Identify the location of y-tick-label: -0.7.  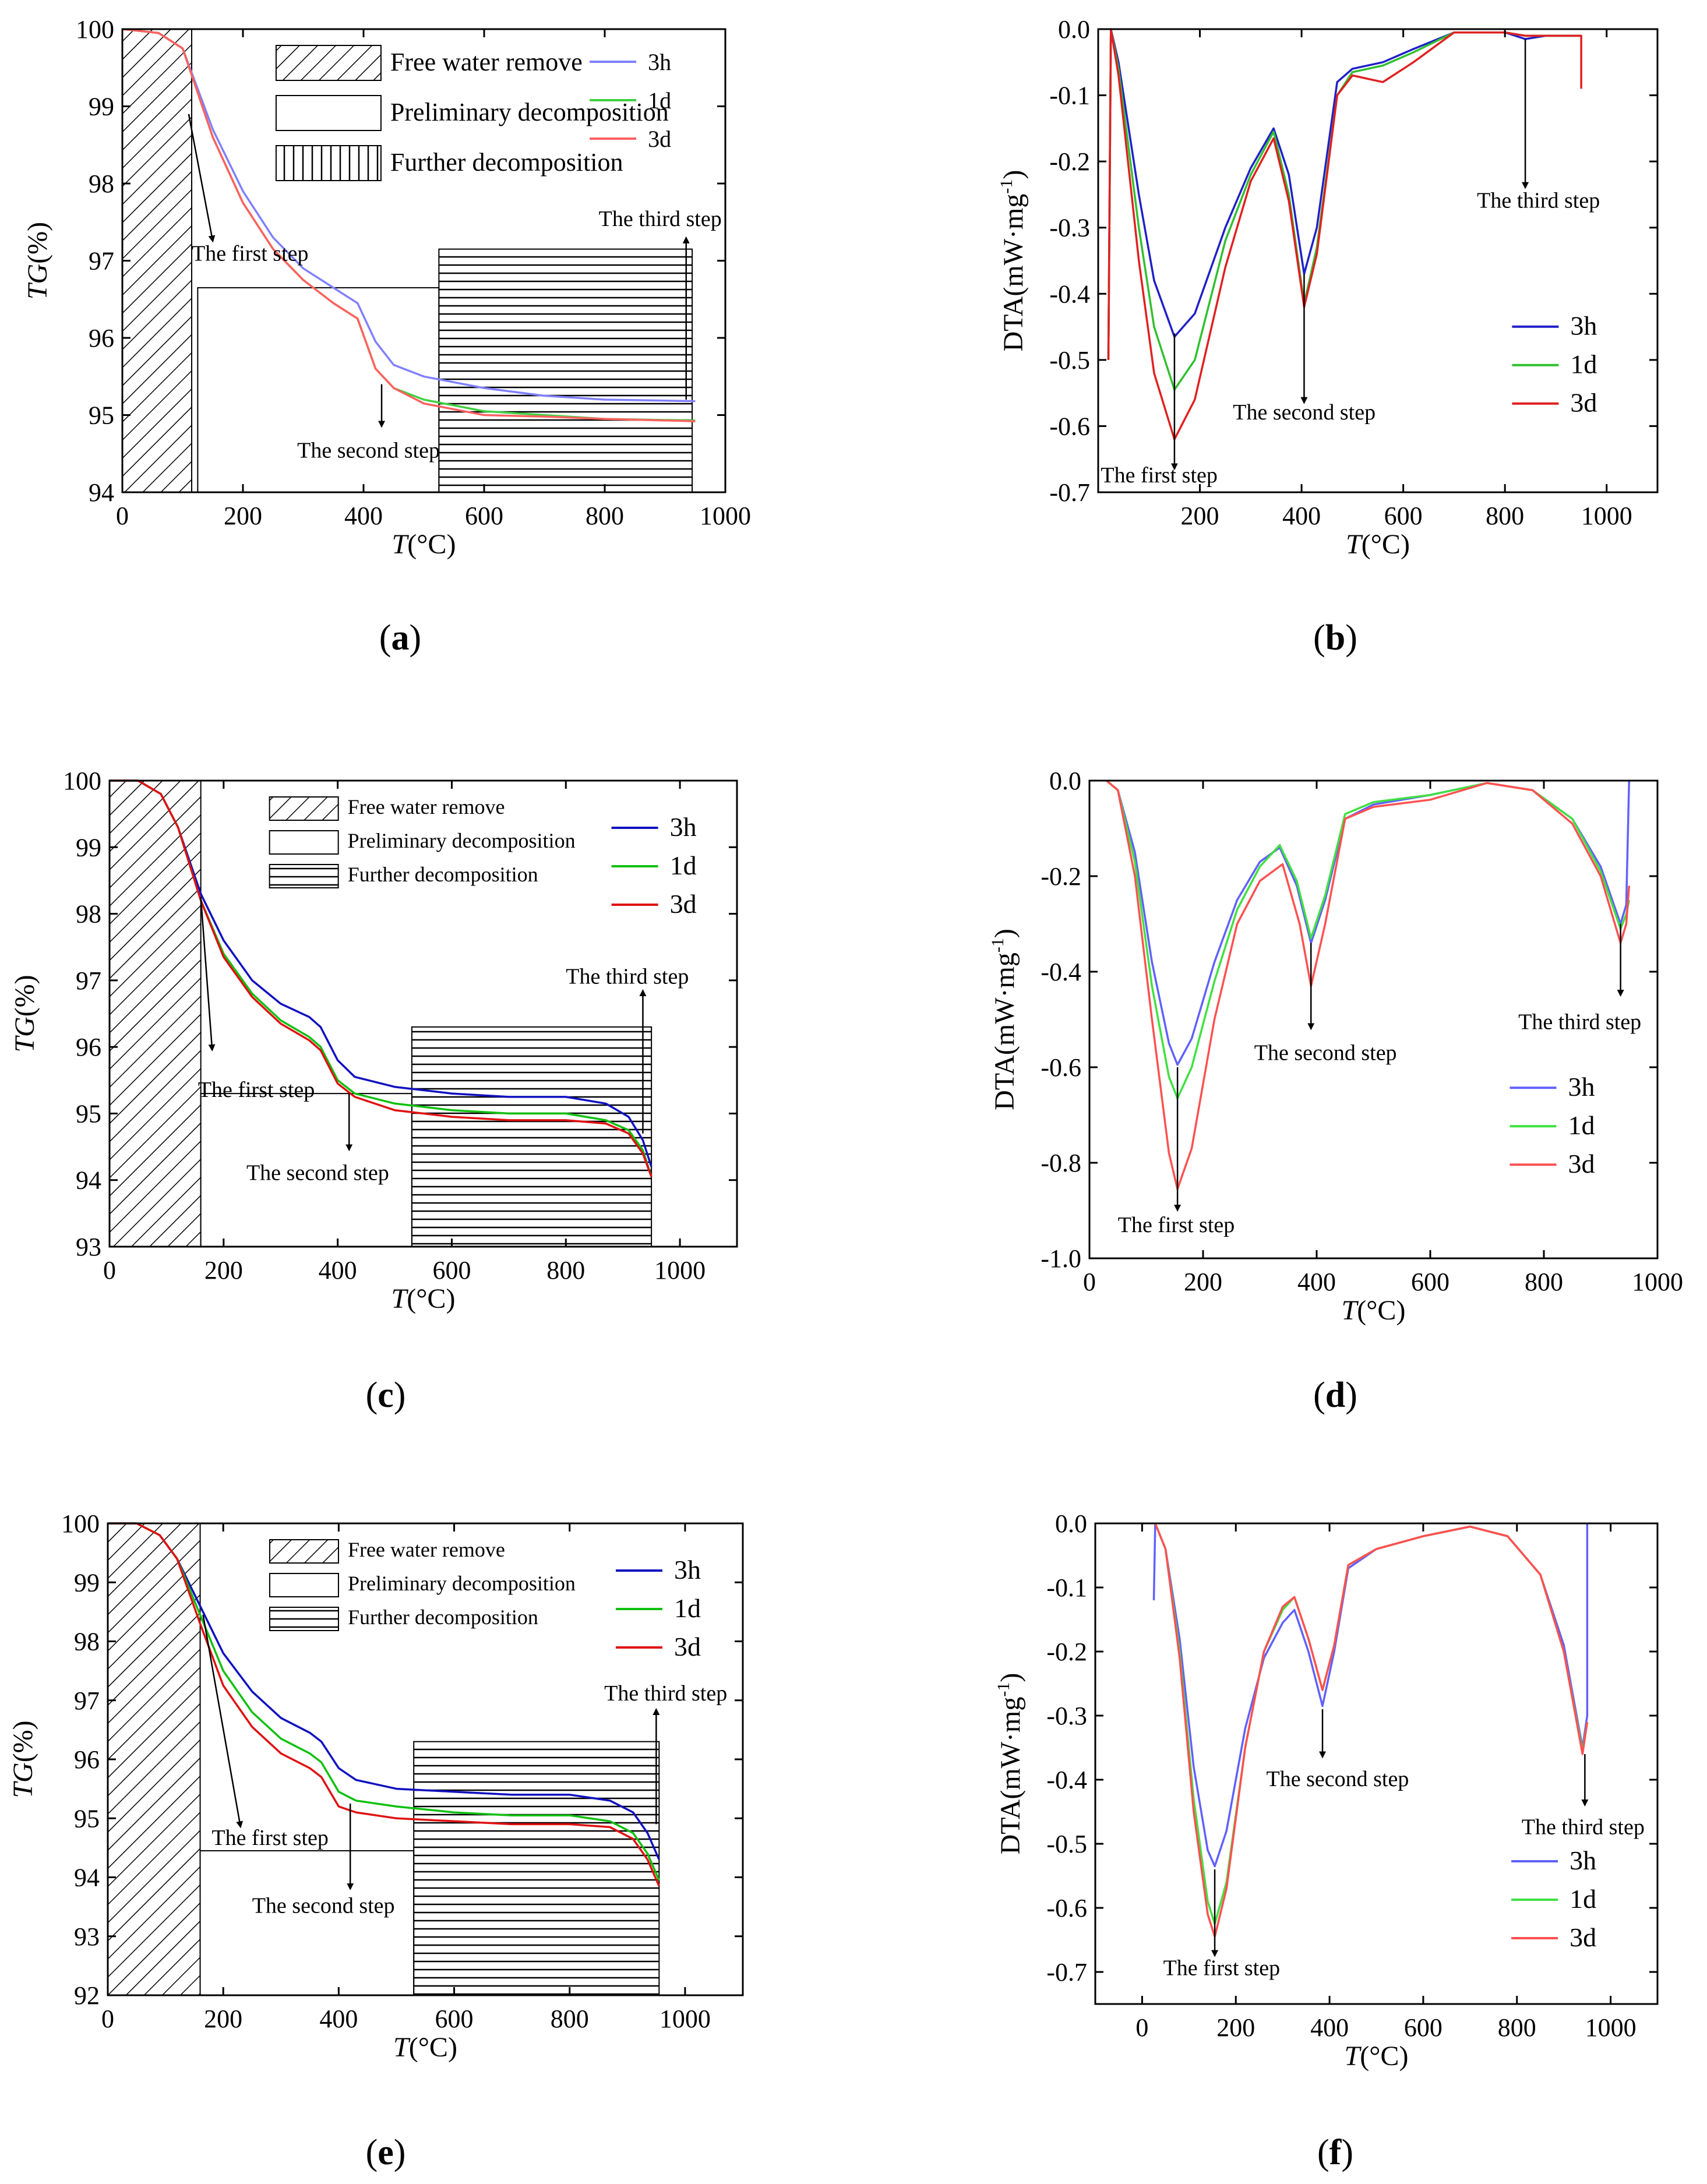
(1069, 492).